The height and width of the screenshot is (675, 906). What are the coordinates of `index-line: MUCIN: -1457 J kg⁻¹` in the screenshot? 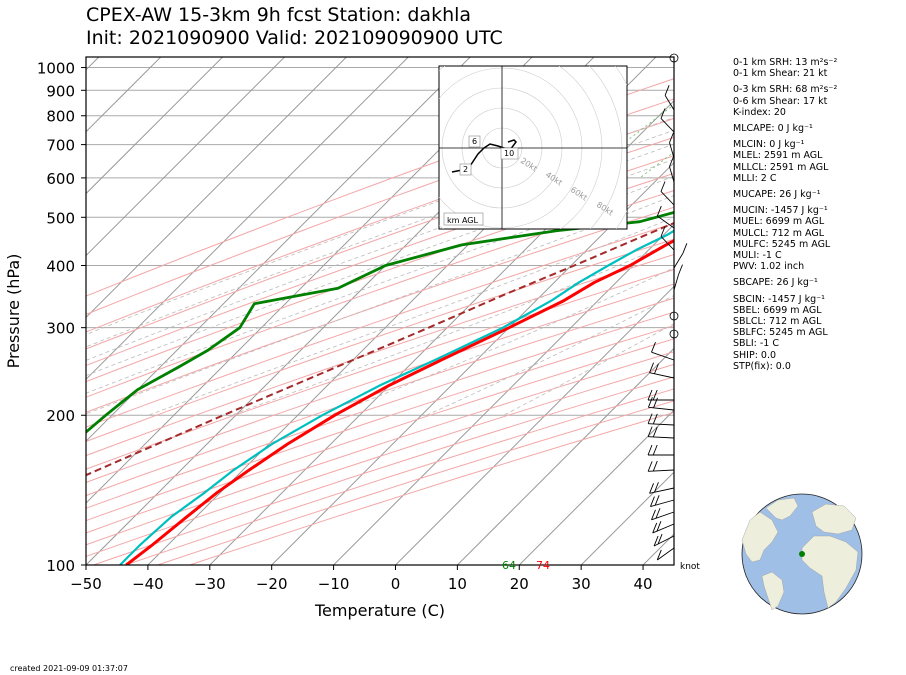 It's located at (780, 211).